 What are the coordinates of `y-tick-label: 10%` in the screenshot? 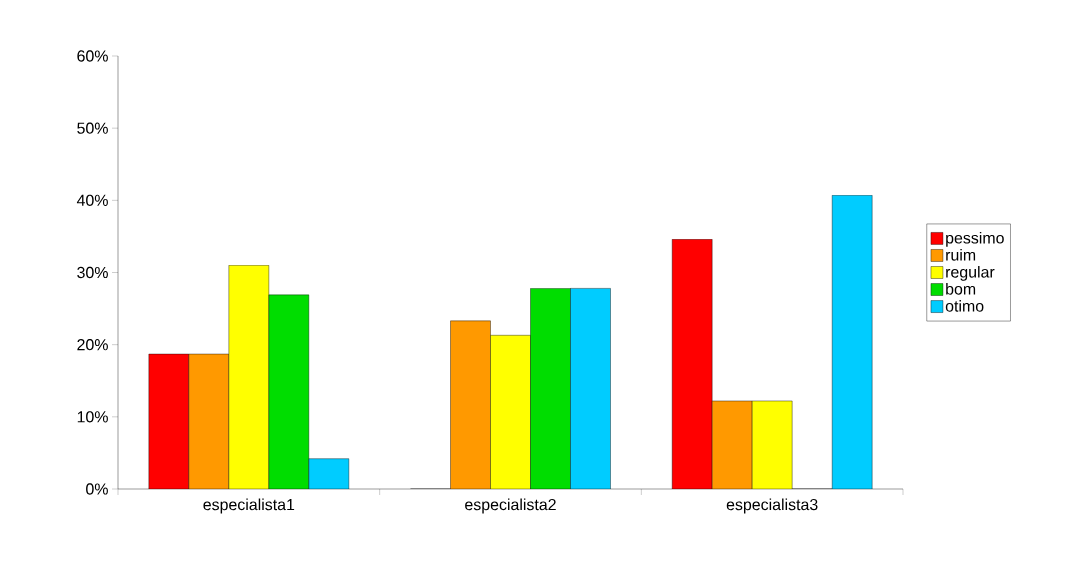 It's located at (92, 417).